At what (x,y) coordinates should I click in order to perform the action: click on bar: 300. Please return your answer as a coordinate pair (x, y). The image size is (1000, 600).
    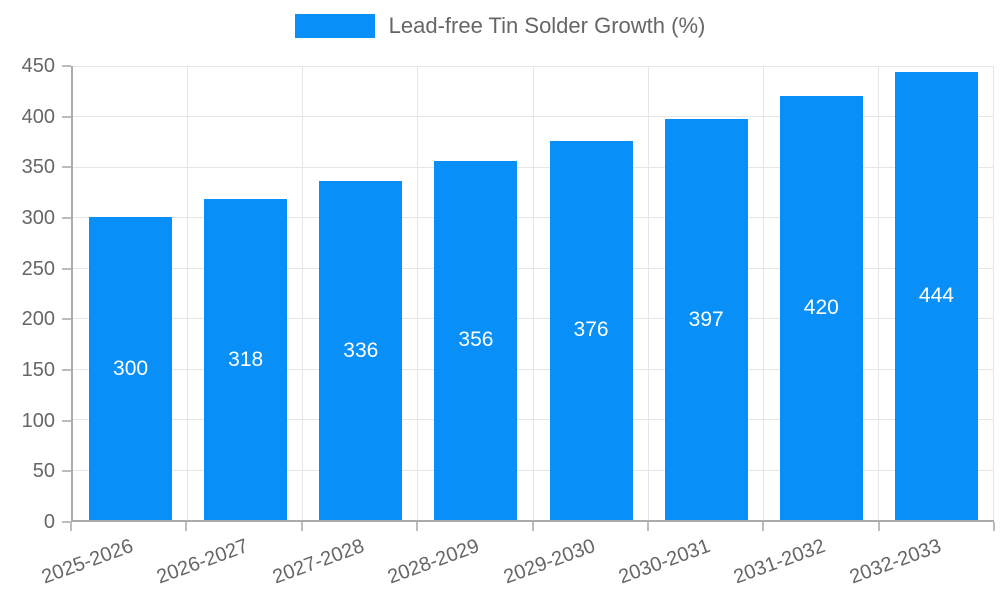
    Looking at the image, I should click on (131, 368).